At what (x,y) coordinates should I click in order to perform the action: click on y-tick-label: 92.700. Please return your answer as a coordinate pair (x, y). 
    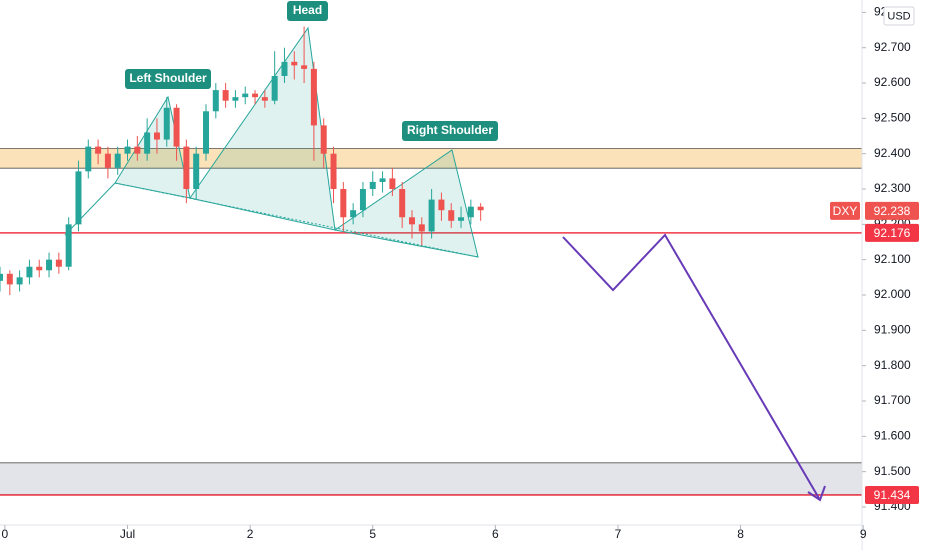
    Looking at the image, I should click on (892, 47).